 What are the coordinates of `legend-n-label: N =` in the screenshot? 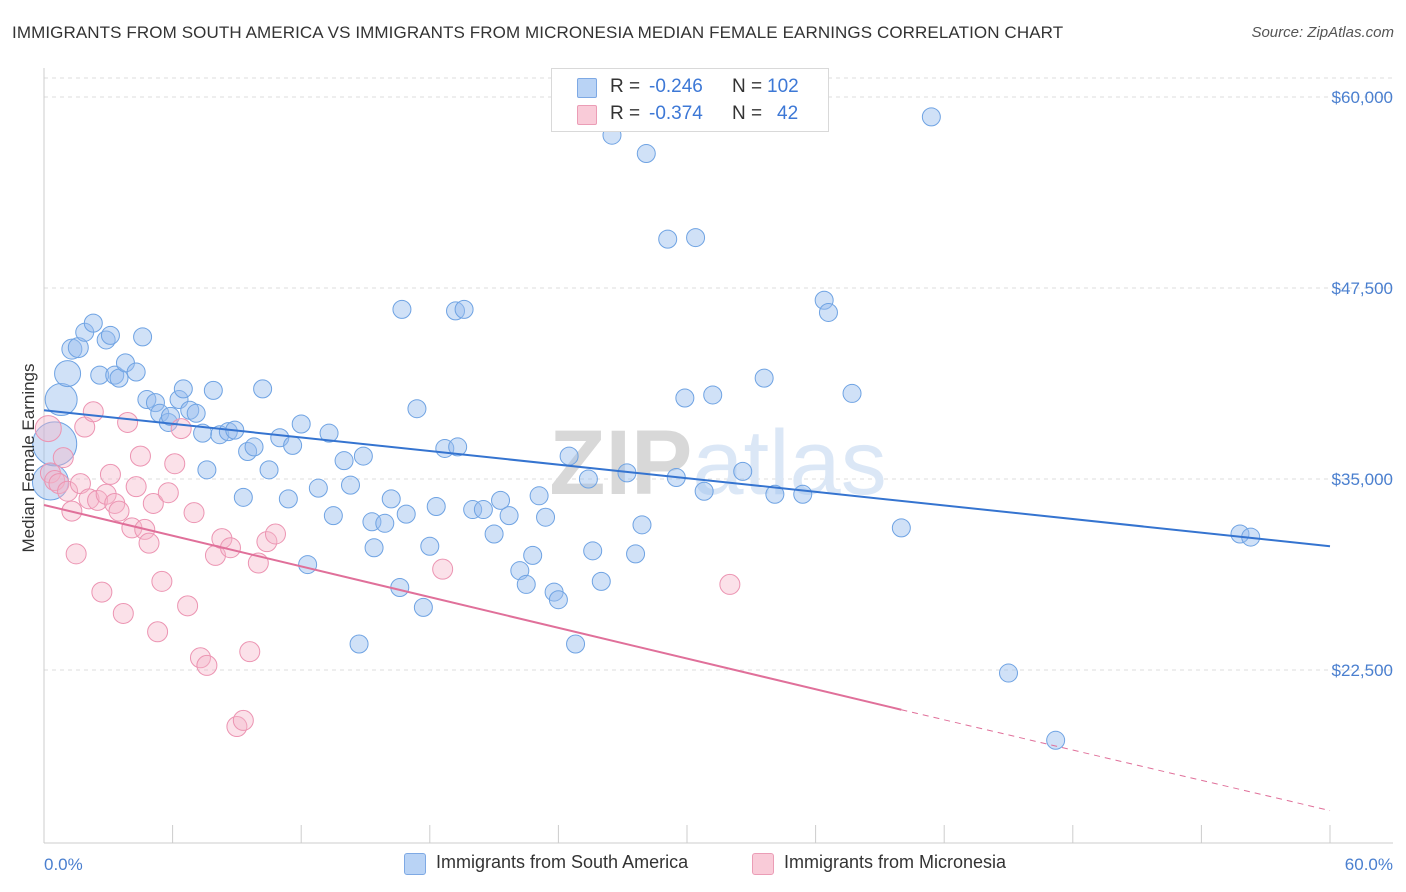 It's located at (747, 113).